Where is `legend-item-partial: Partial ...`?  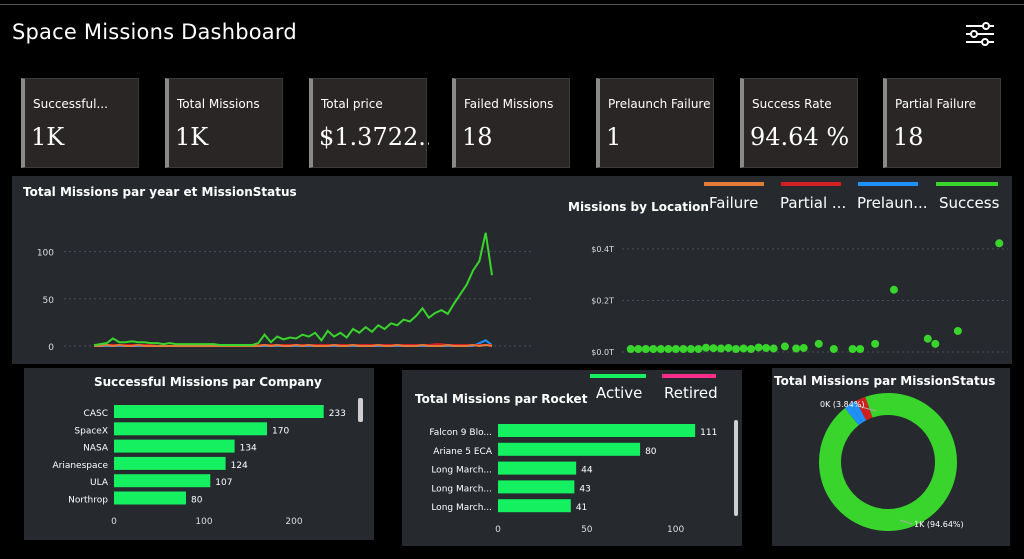 legend-item-partial: Partial ... is located at coordinates (813, 203).